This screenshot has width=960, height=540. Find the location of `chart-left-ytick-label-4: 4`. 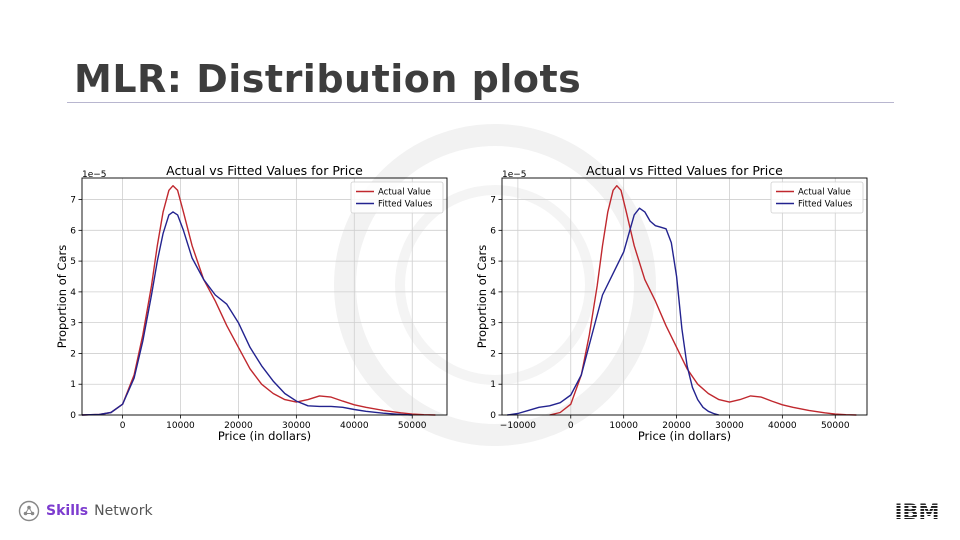

chart-left-ytick-label-4: 4 is located at coordinates (73, 293).